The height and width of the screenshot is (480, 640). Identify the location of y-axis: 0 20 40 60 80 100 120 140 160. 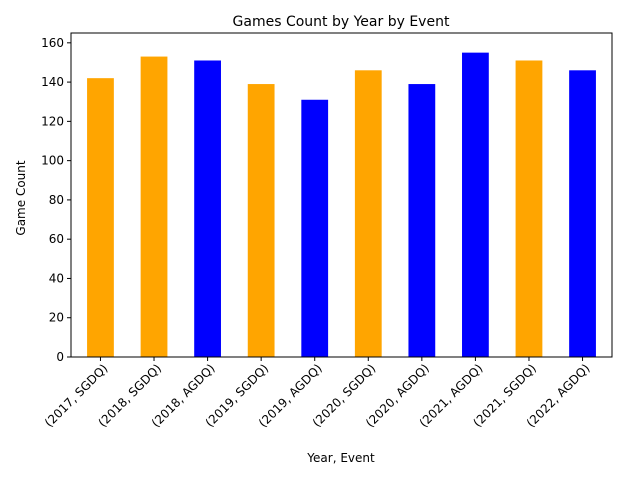
(56, 200).